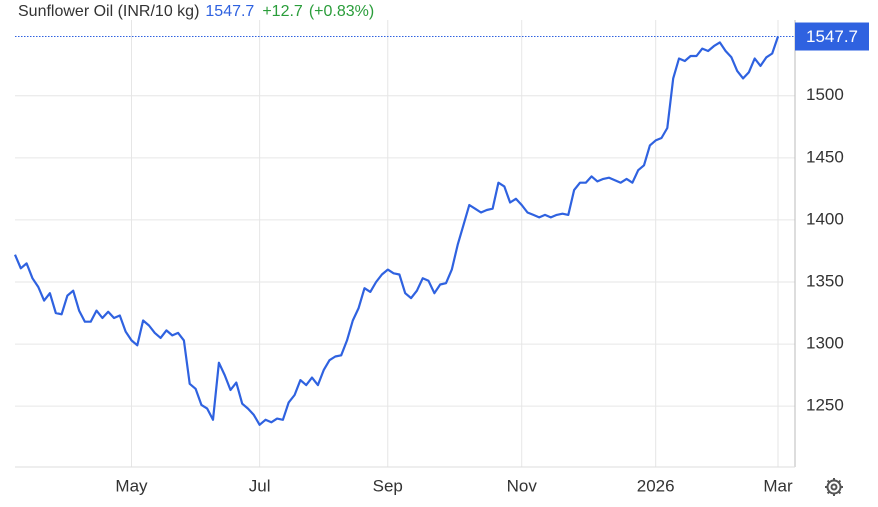  Describe the element at coordinates (229, 11) in the screenshot. I see `price: 1547.7` at that location.